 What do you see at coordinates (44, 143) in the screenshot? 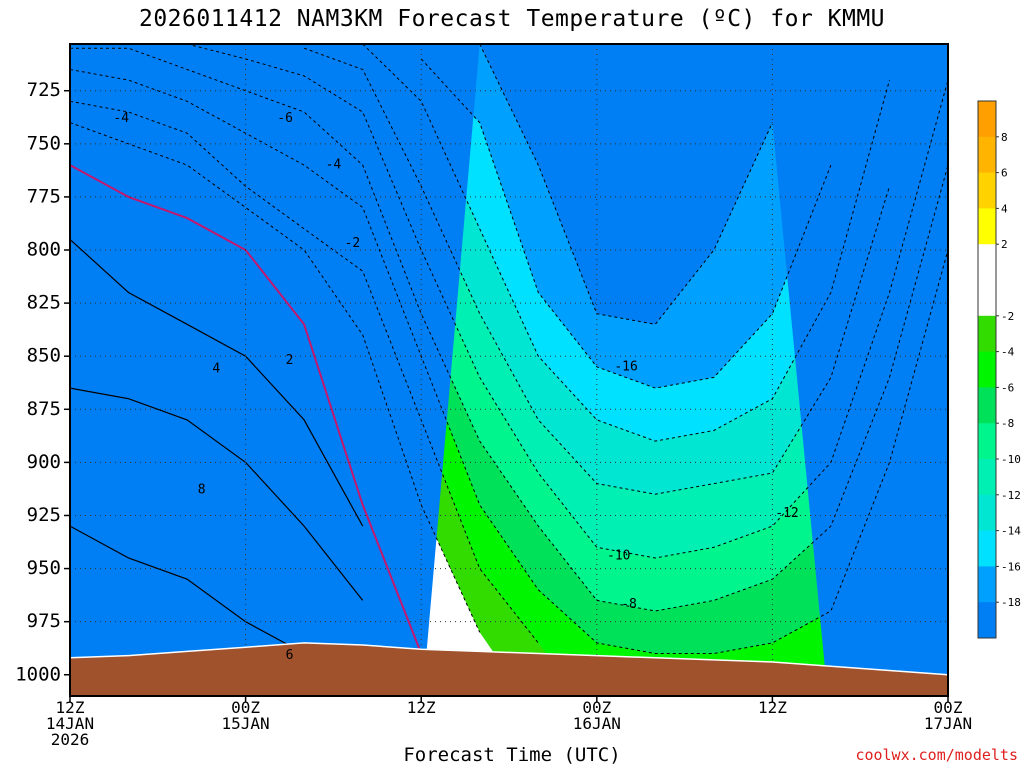
I see `y-tick-label: 750` at bounding box center [44, 143].